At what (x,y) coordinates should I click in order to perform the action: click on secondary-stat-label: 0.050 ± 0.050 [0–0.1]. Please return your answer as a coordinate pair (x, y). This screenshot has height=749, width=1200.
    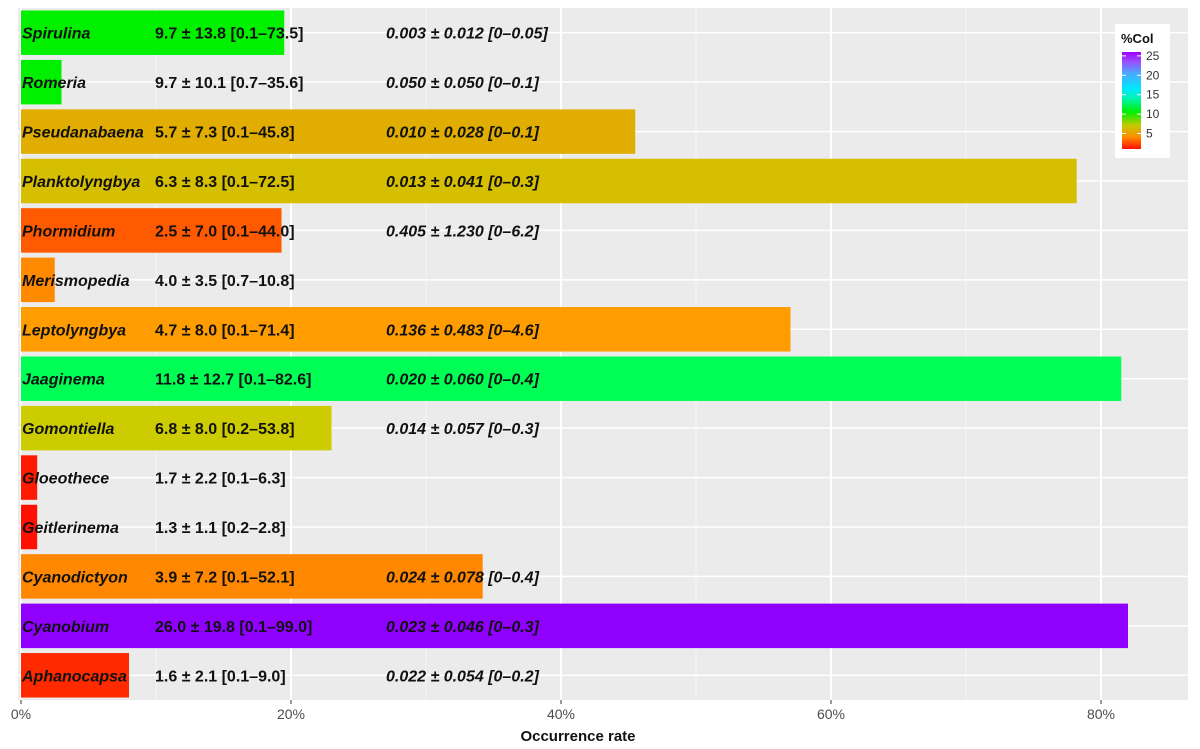
    Looking at the image, I should click on (463, 83).